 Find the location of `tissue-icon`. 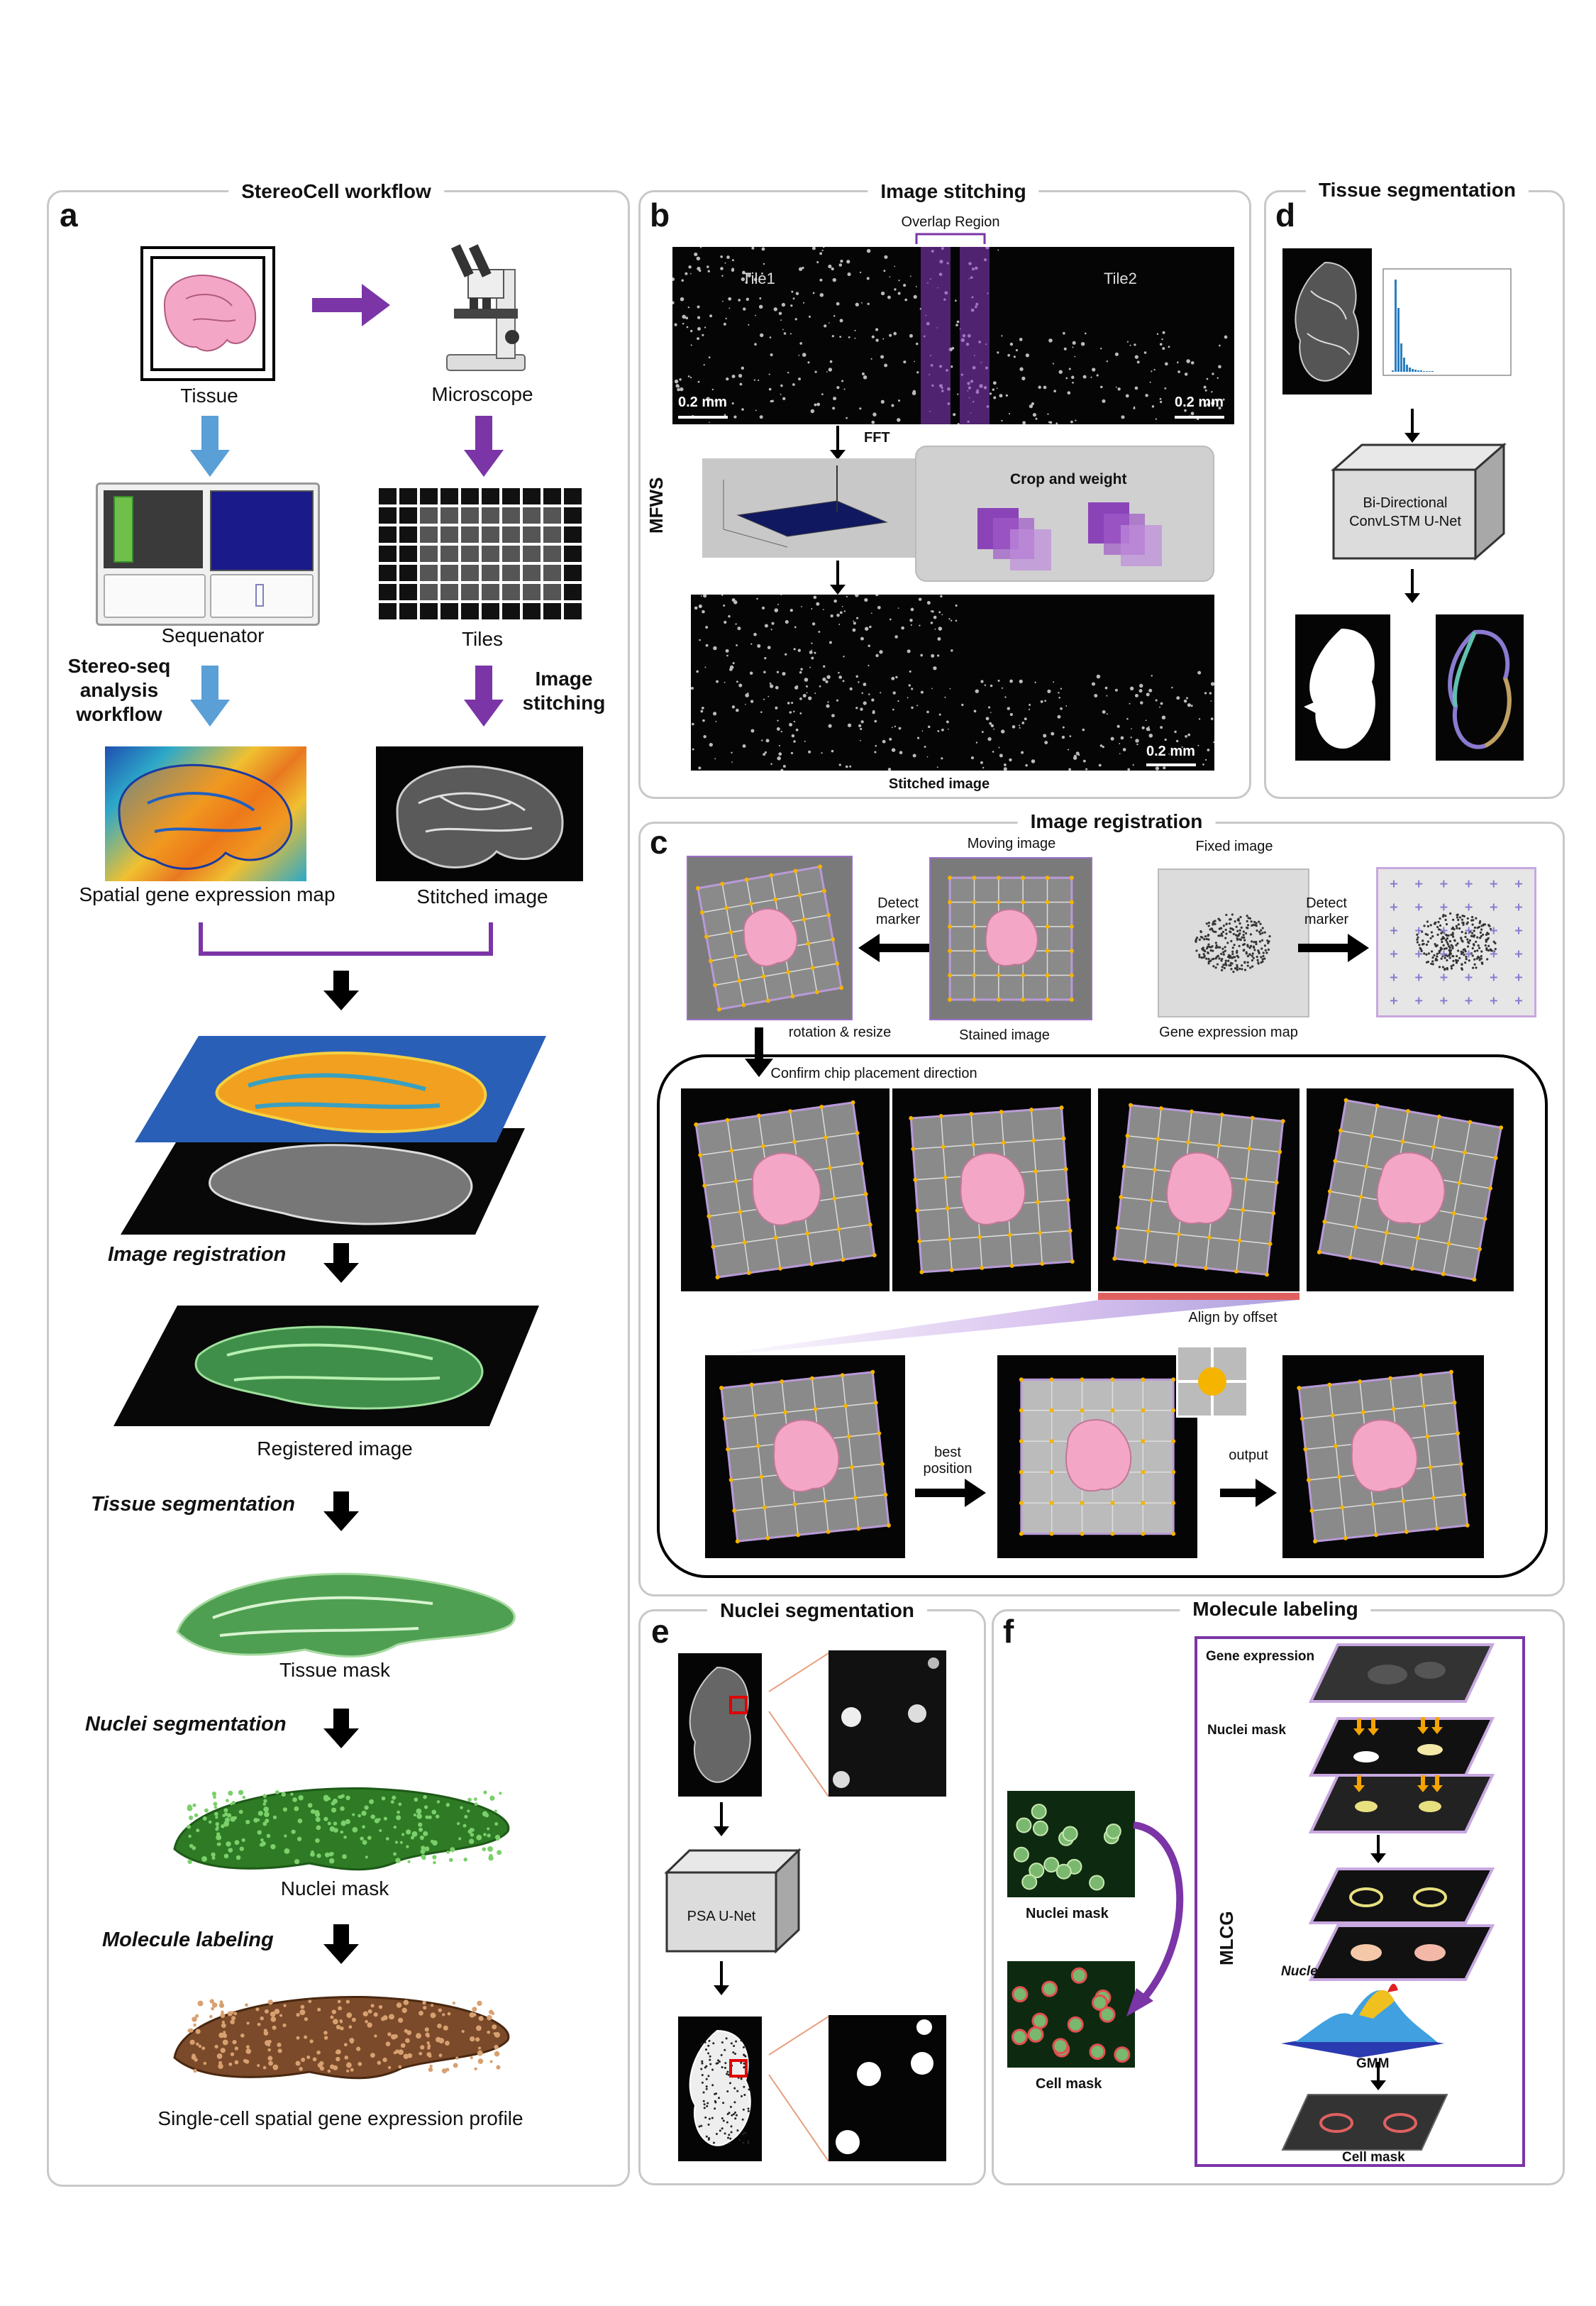

tissue-icon is located at coordinates (210, 313).